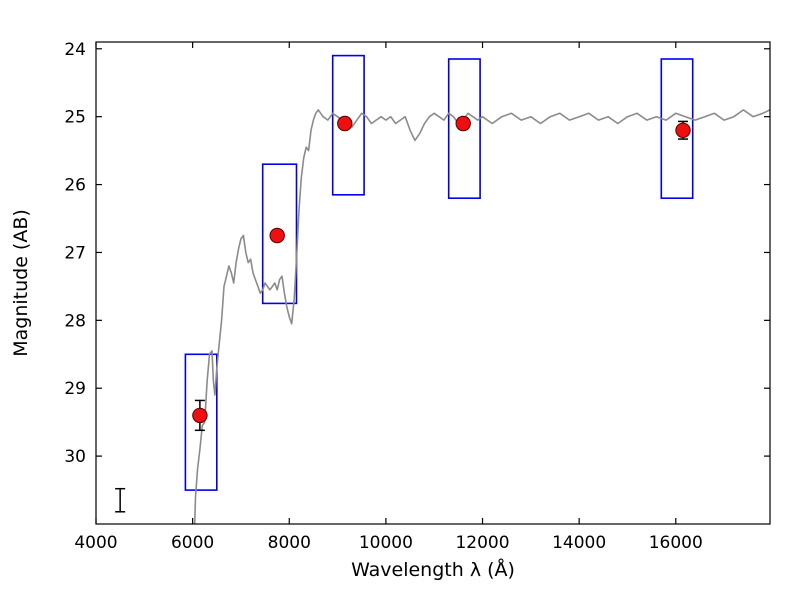  What do you see at coordinates (75, 253) in the screenshot?
I see `y-tick-label: 27` at bounding box center [75, 253].